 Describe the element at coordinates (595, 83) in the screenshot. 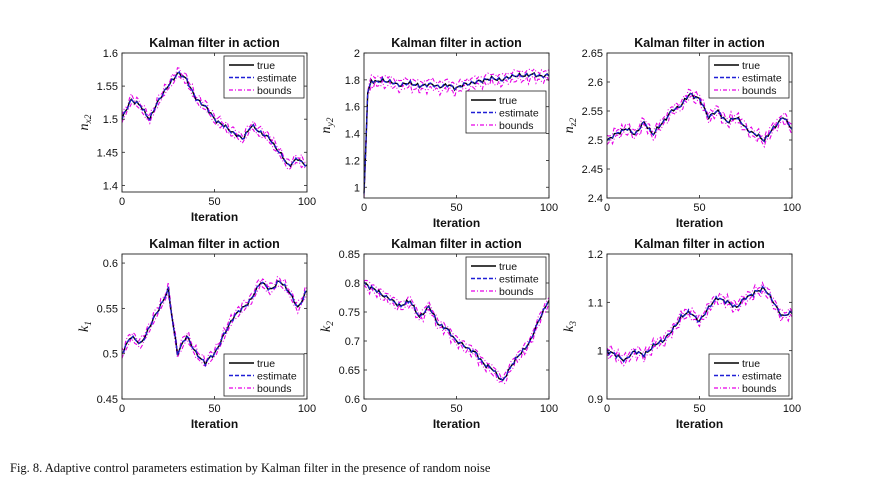

I see `y-tick-label: 2.6` at that location.